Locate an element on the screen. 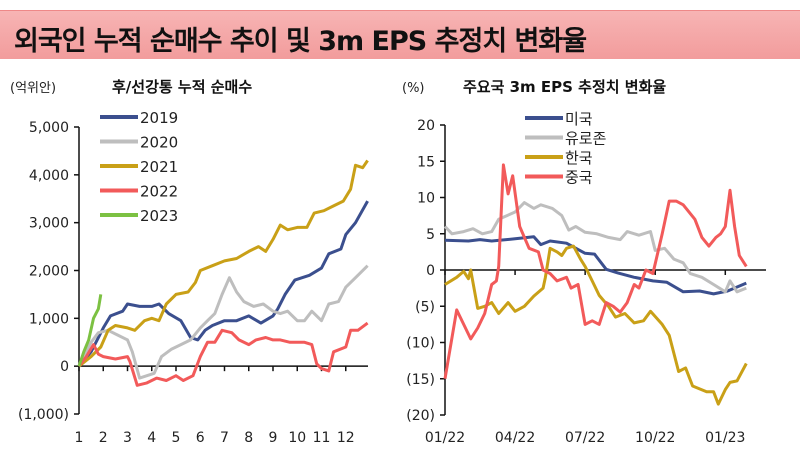  left-series-line-2023 is located at coordinates (90, 330).